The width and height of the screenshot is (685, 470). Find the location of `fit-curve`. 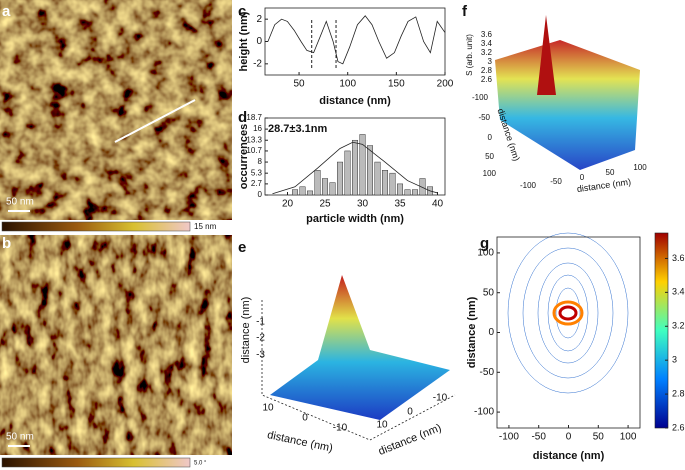

fit-curve is located at coordinates (355, 168).